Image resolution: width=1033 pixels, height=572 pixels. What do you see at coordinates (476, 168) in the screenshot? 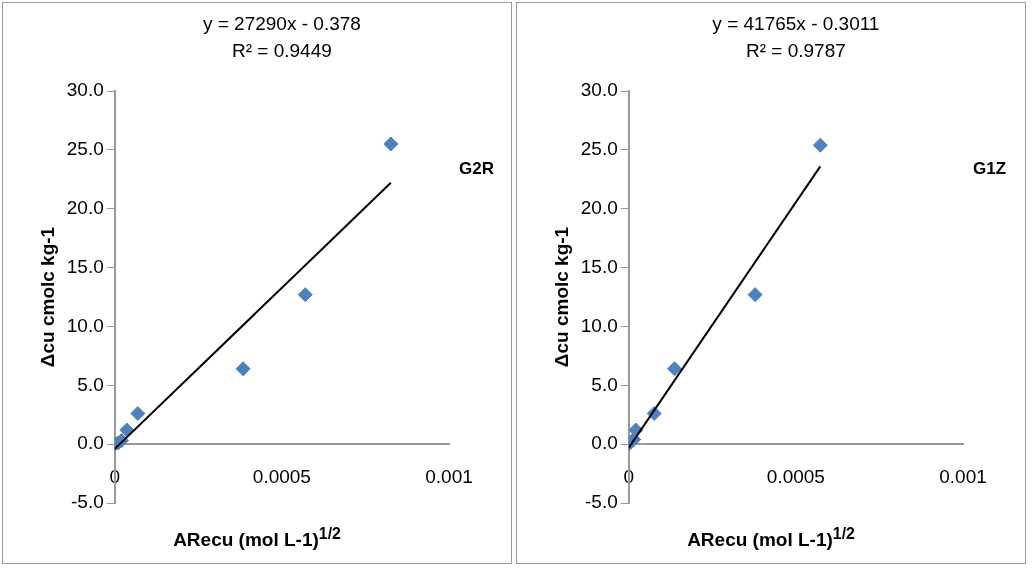
I see `text: G2R` at bounding box center [476, 168].